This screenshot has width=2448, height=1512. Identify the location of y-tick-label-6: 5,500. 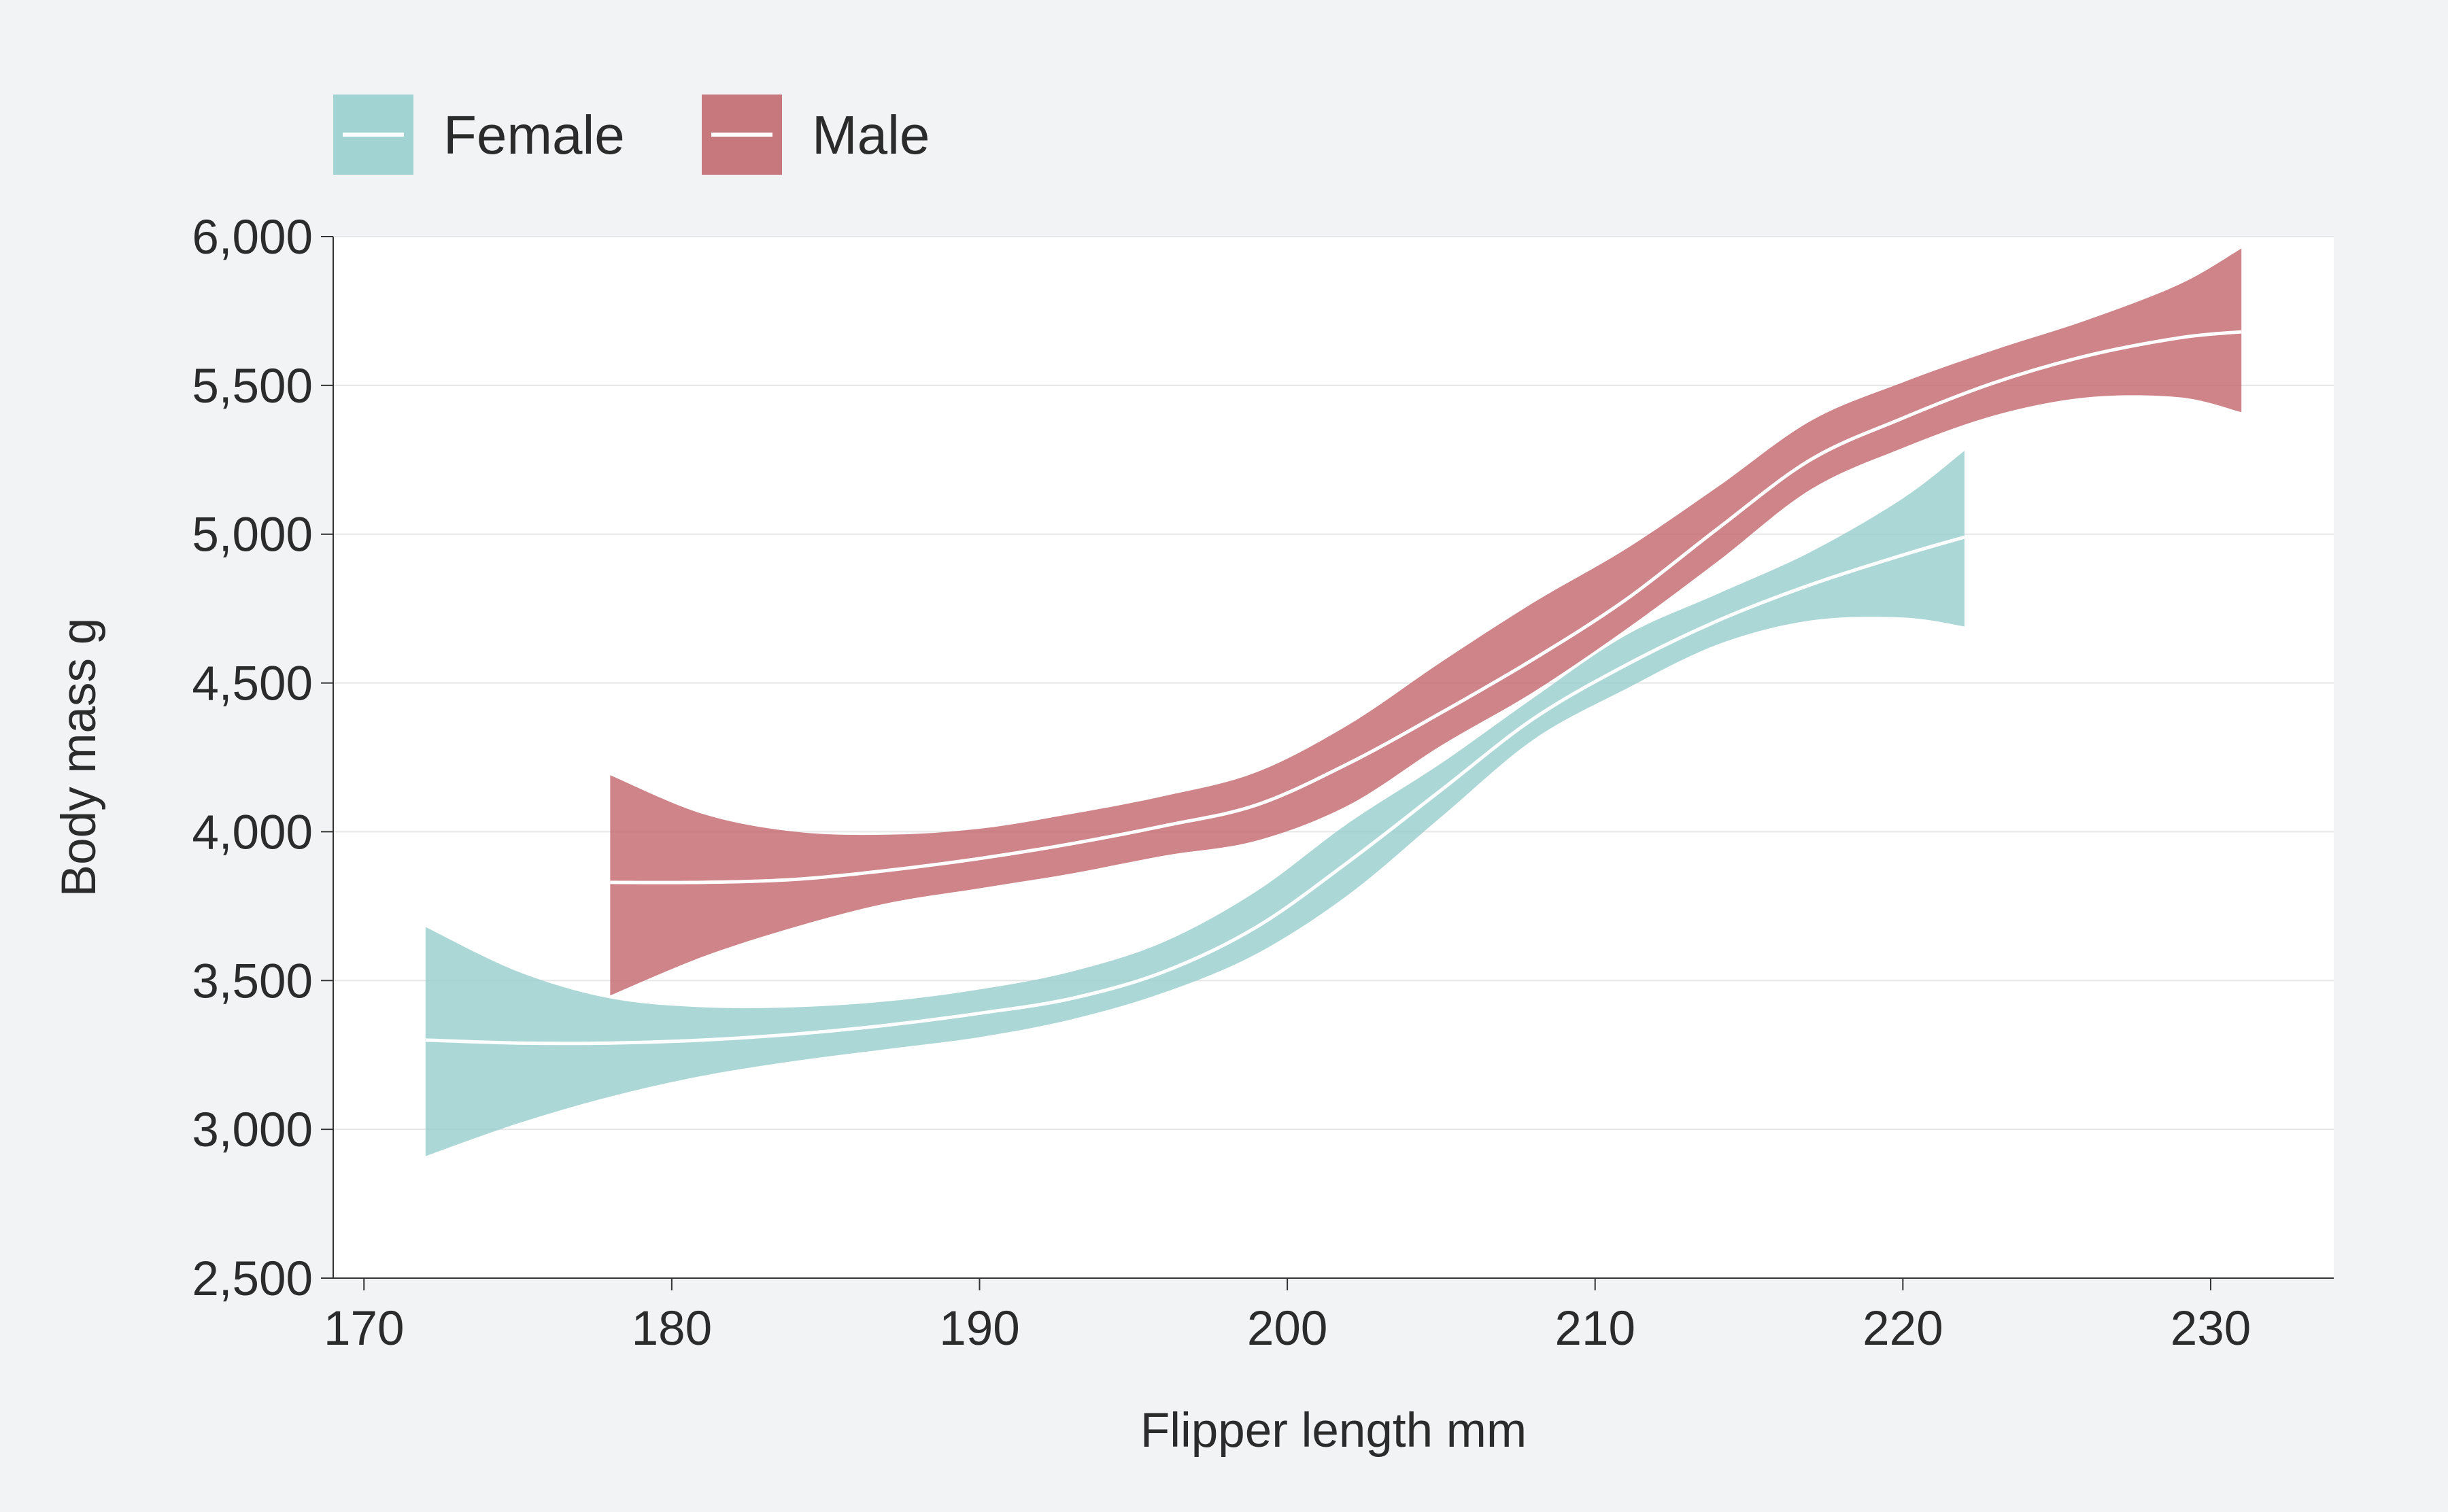
(253, 386).